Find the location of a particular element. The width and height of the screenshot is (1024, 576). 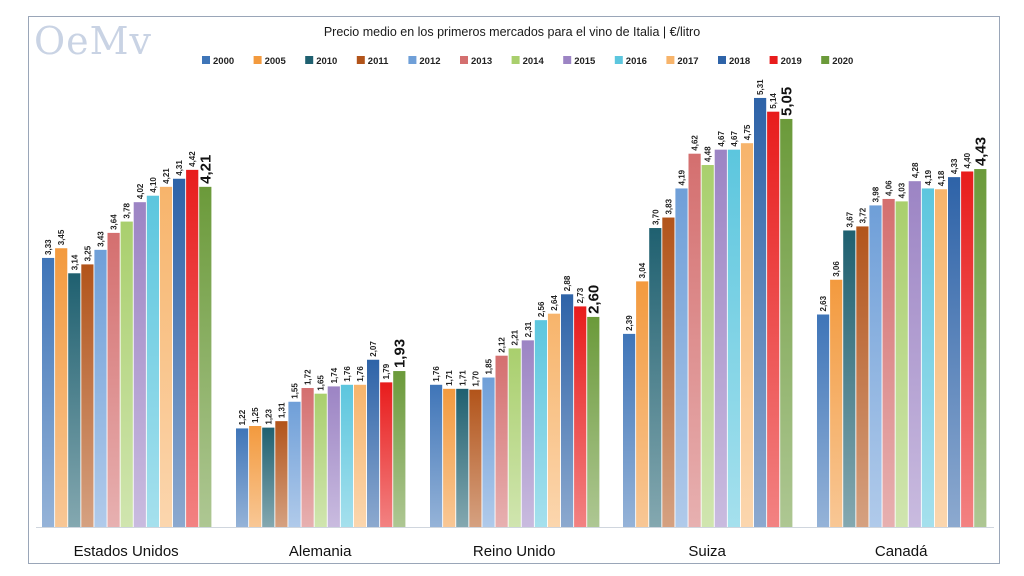

legend-label-2013: 2013 is located at coordinates (481, 61).